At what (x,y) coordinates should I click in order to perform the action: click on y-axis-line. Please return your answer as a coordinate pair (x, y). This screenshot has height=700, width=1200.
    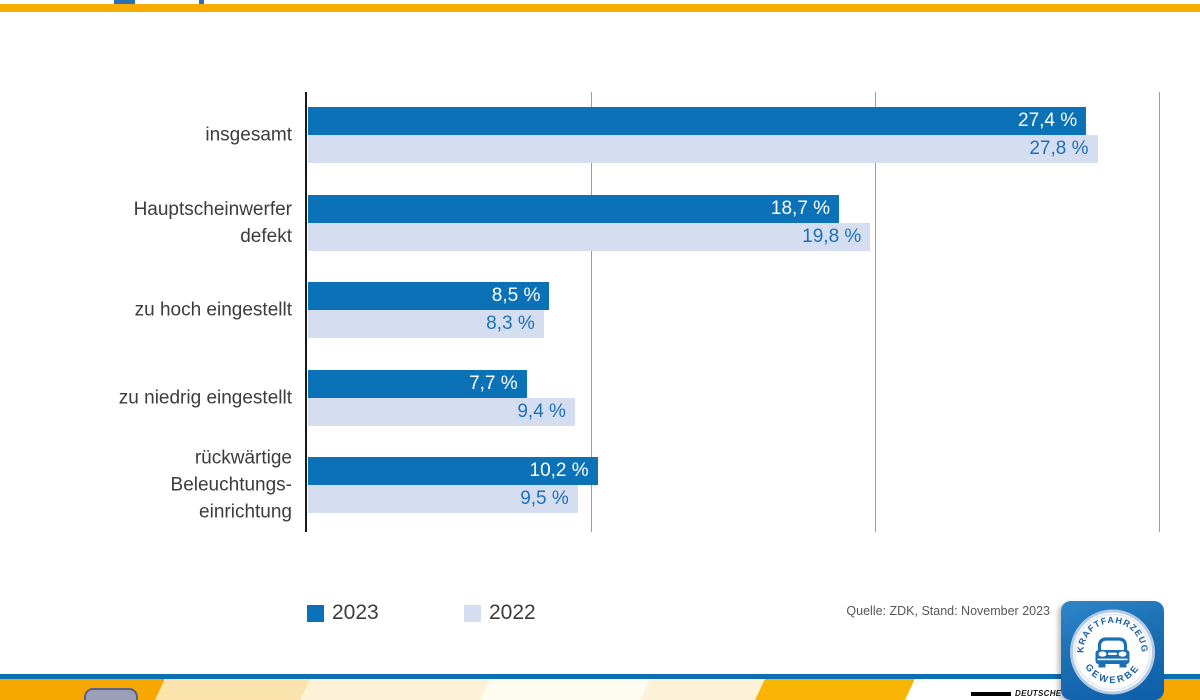
    Looking at the image, I should click on (306, 312).